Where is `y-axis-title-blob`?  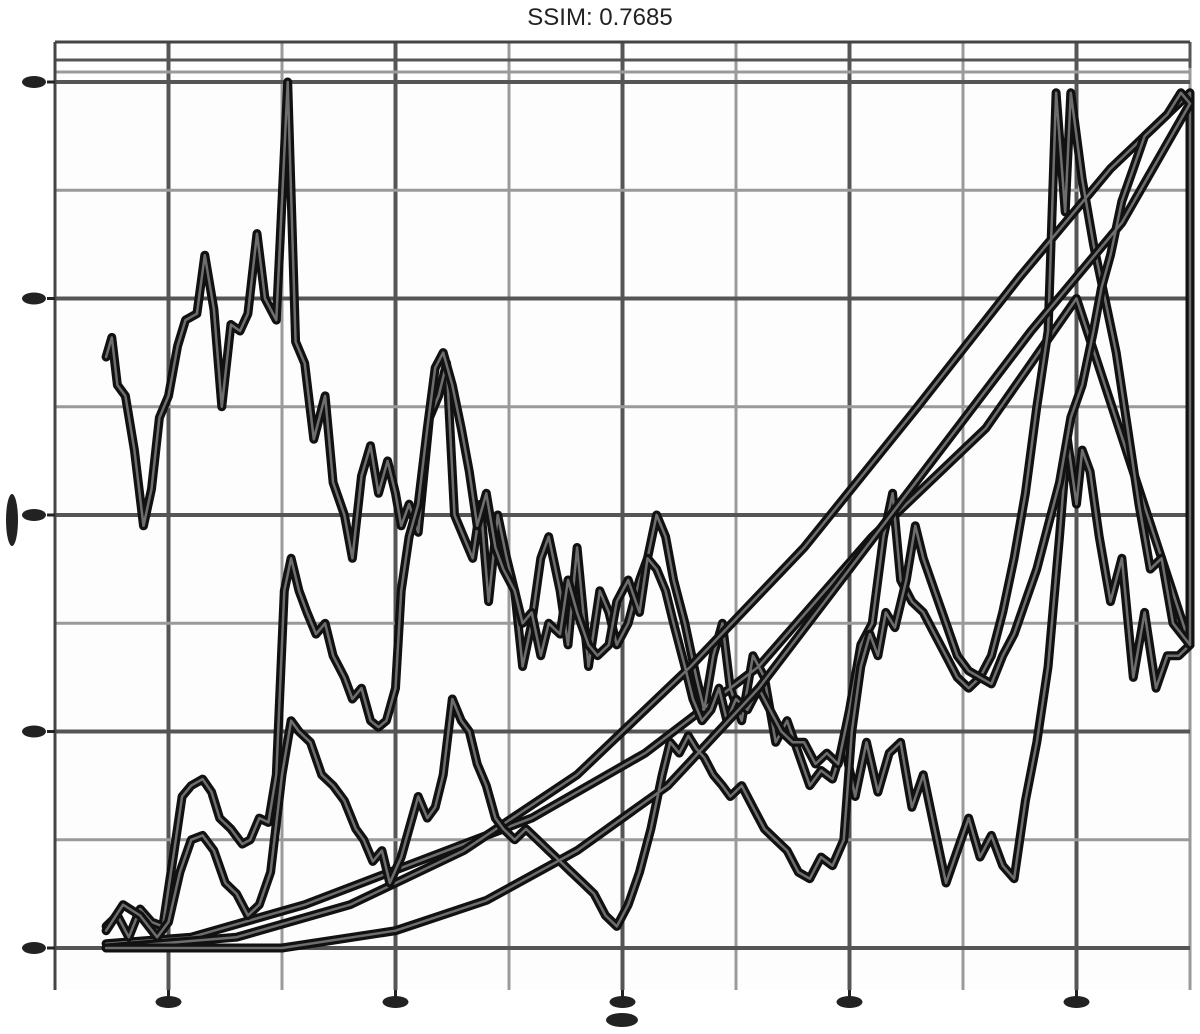 y-axis-title-blob is located at coordinates (12, 520).